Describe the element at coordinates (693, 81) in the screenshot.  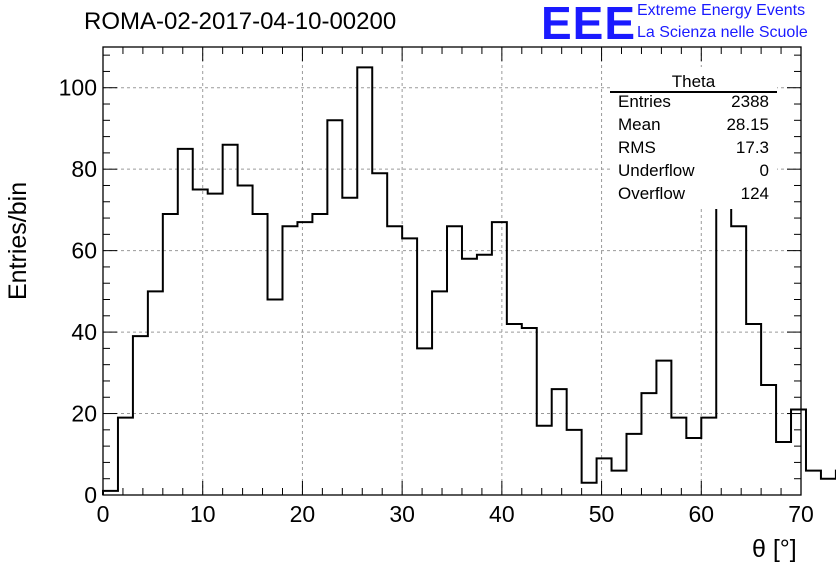
I see `stats-title: Theta` at that location.